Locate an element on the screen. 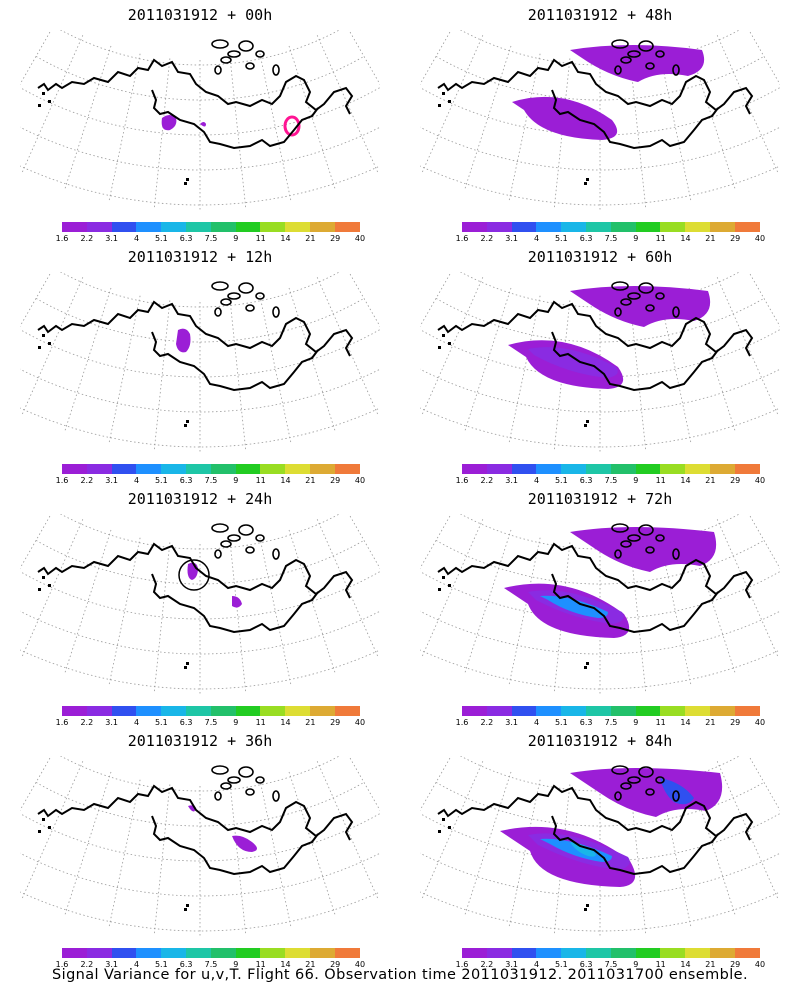 The height and width of the screenshot is (1000, 800). colorbar-tick-label: 11 is located at coordinates (260, 722).